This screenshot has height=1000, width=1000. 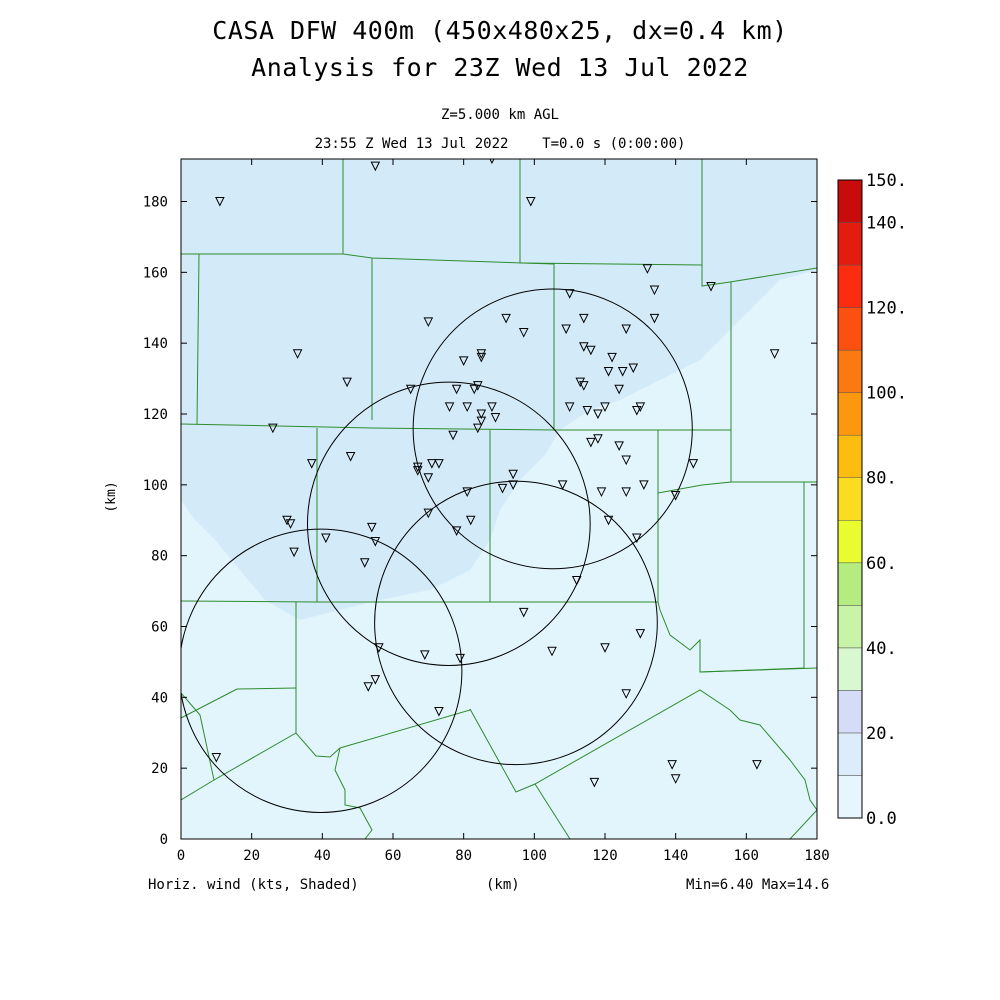 What do you see at coordinates (886, 394) in the screenshot?
I see `colorbar-label: 100.` at bounding box center [886, 394].